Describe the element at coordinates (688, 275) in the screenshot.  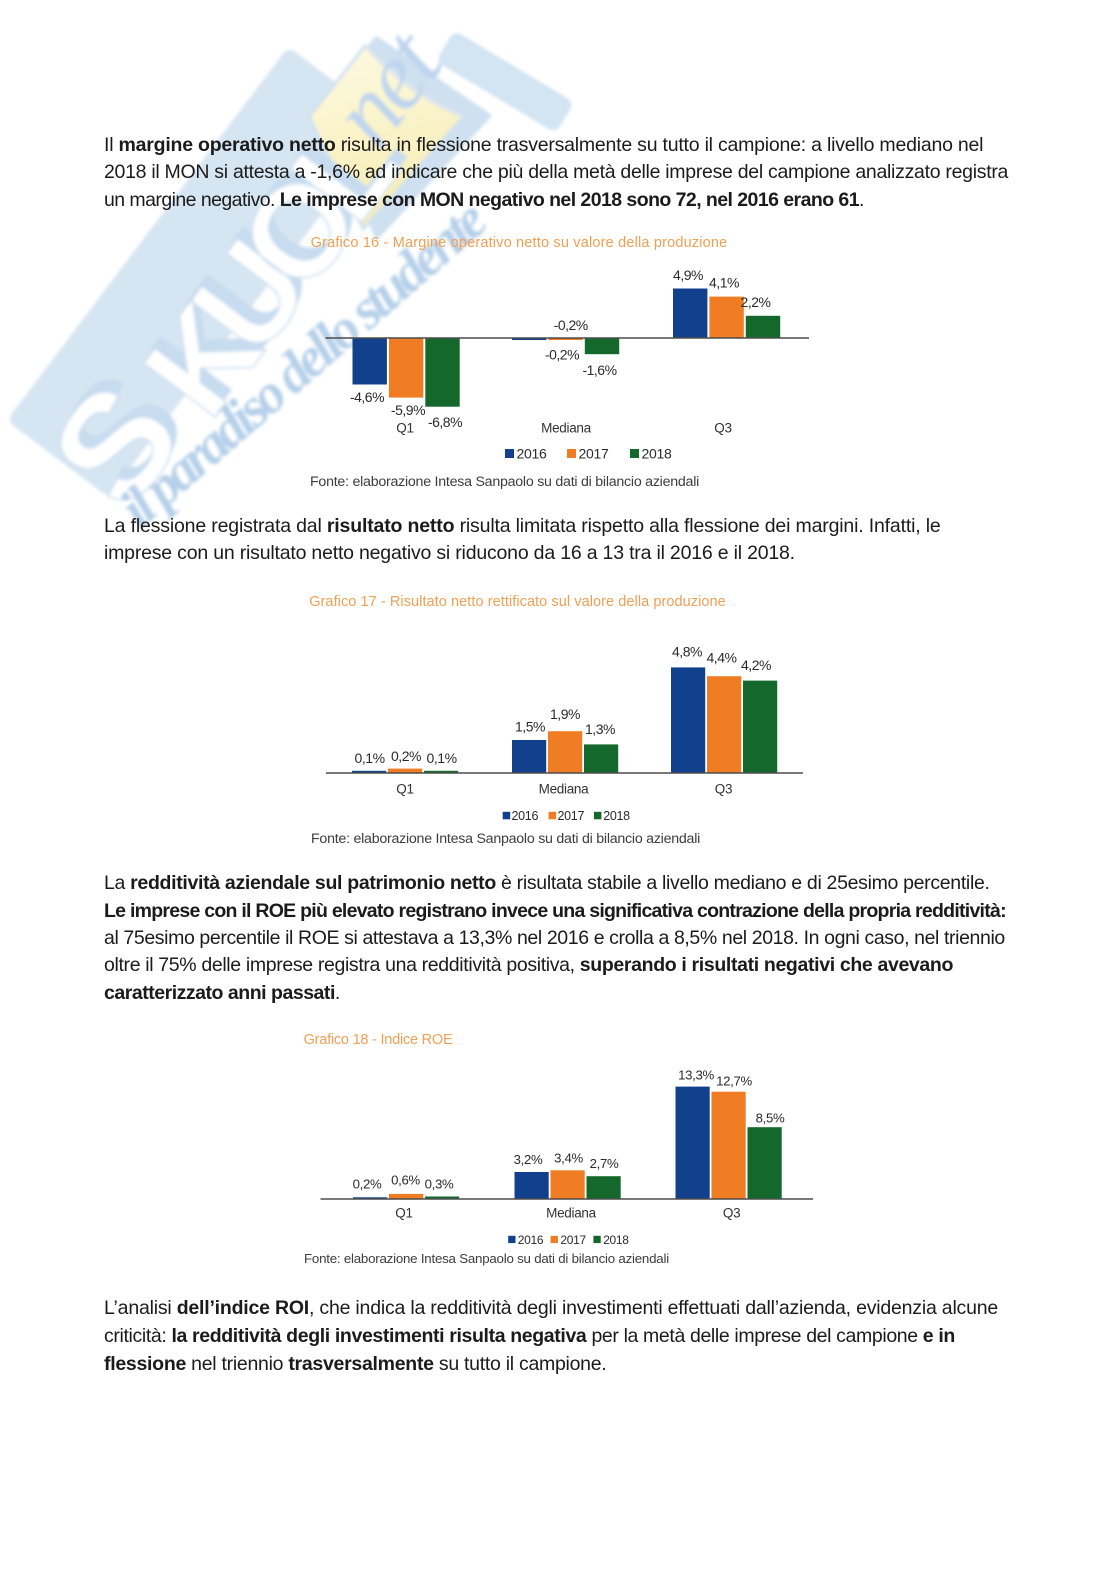
I see `svg-text: 4,9%` at that location.